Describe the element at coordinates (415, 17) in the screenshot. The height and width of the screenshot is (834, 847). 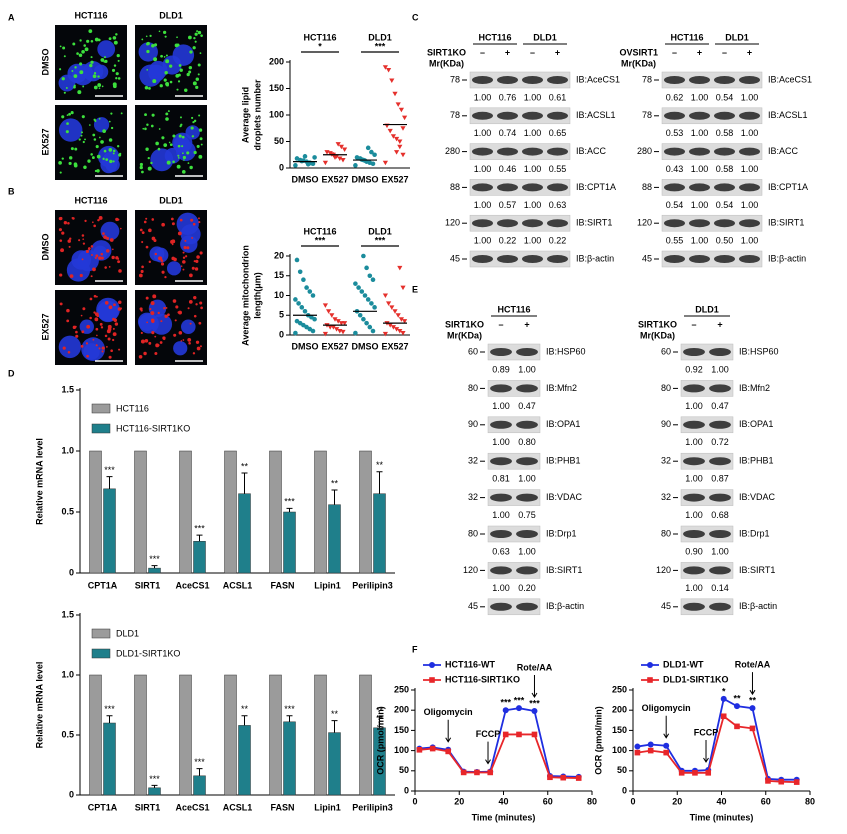
I see `panel-letter: C` at that location.